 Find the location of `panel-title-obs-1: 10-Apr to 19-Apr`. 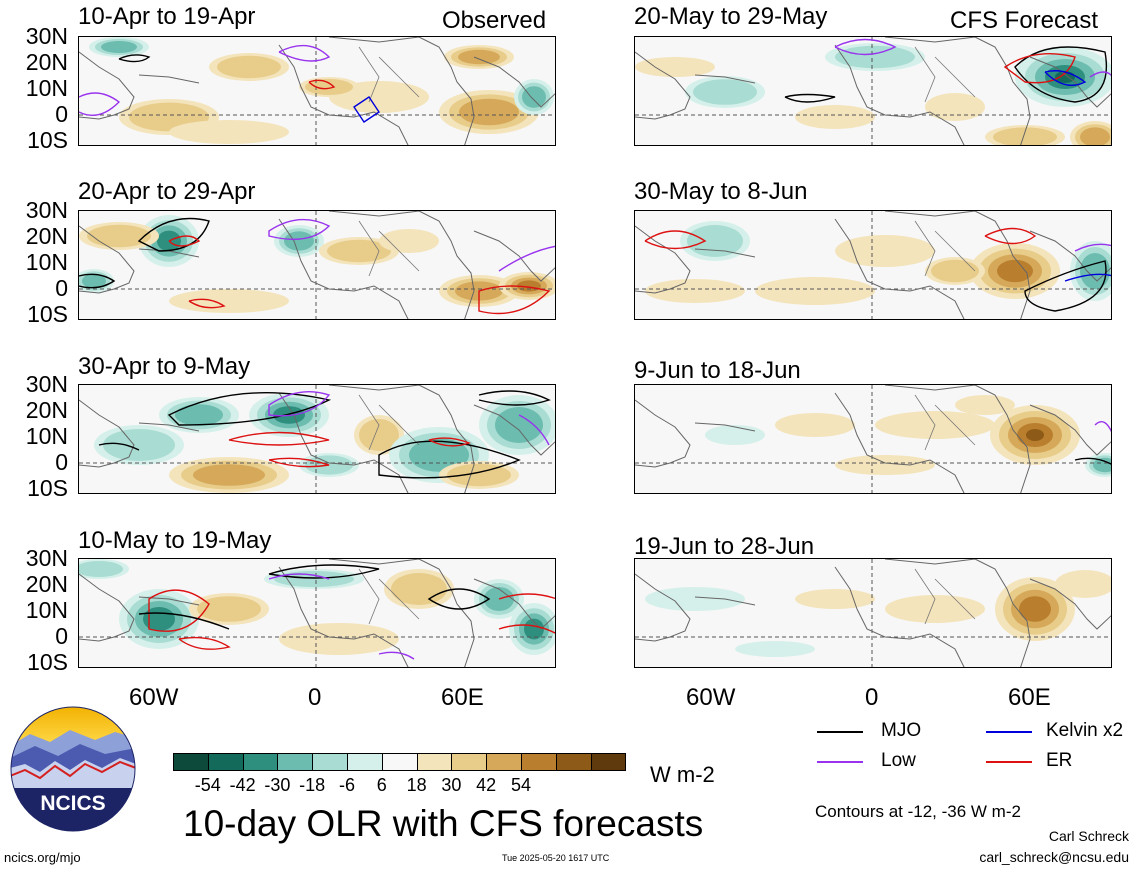

panel-title-obs-1: 10-Apr to 19-Apr is located at coordinates (167, 16).